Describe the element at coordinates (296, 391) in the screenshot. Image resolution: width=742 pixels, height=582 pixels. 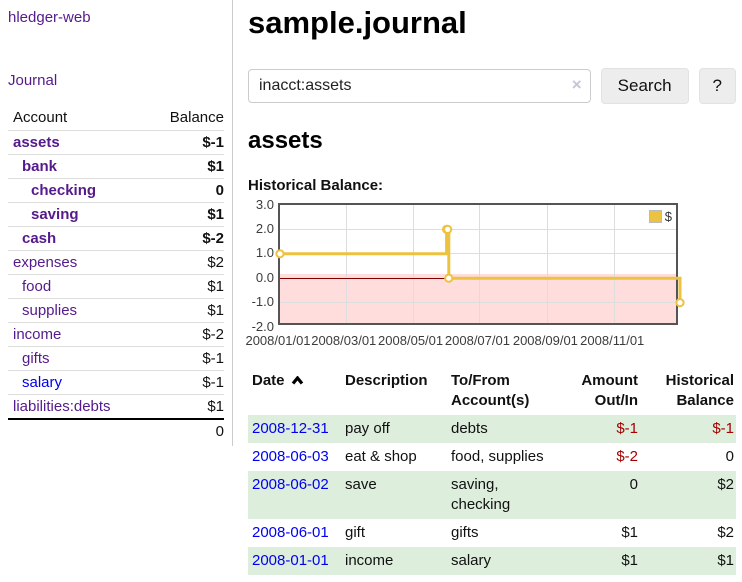
I see `register-col-date: Date` at that location.